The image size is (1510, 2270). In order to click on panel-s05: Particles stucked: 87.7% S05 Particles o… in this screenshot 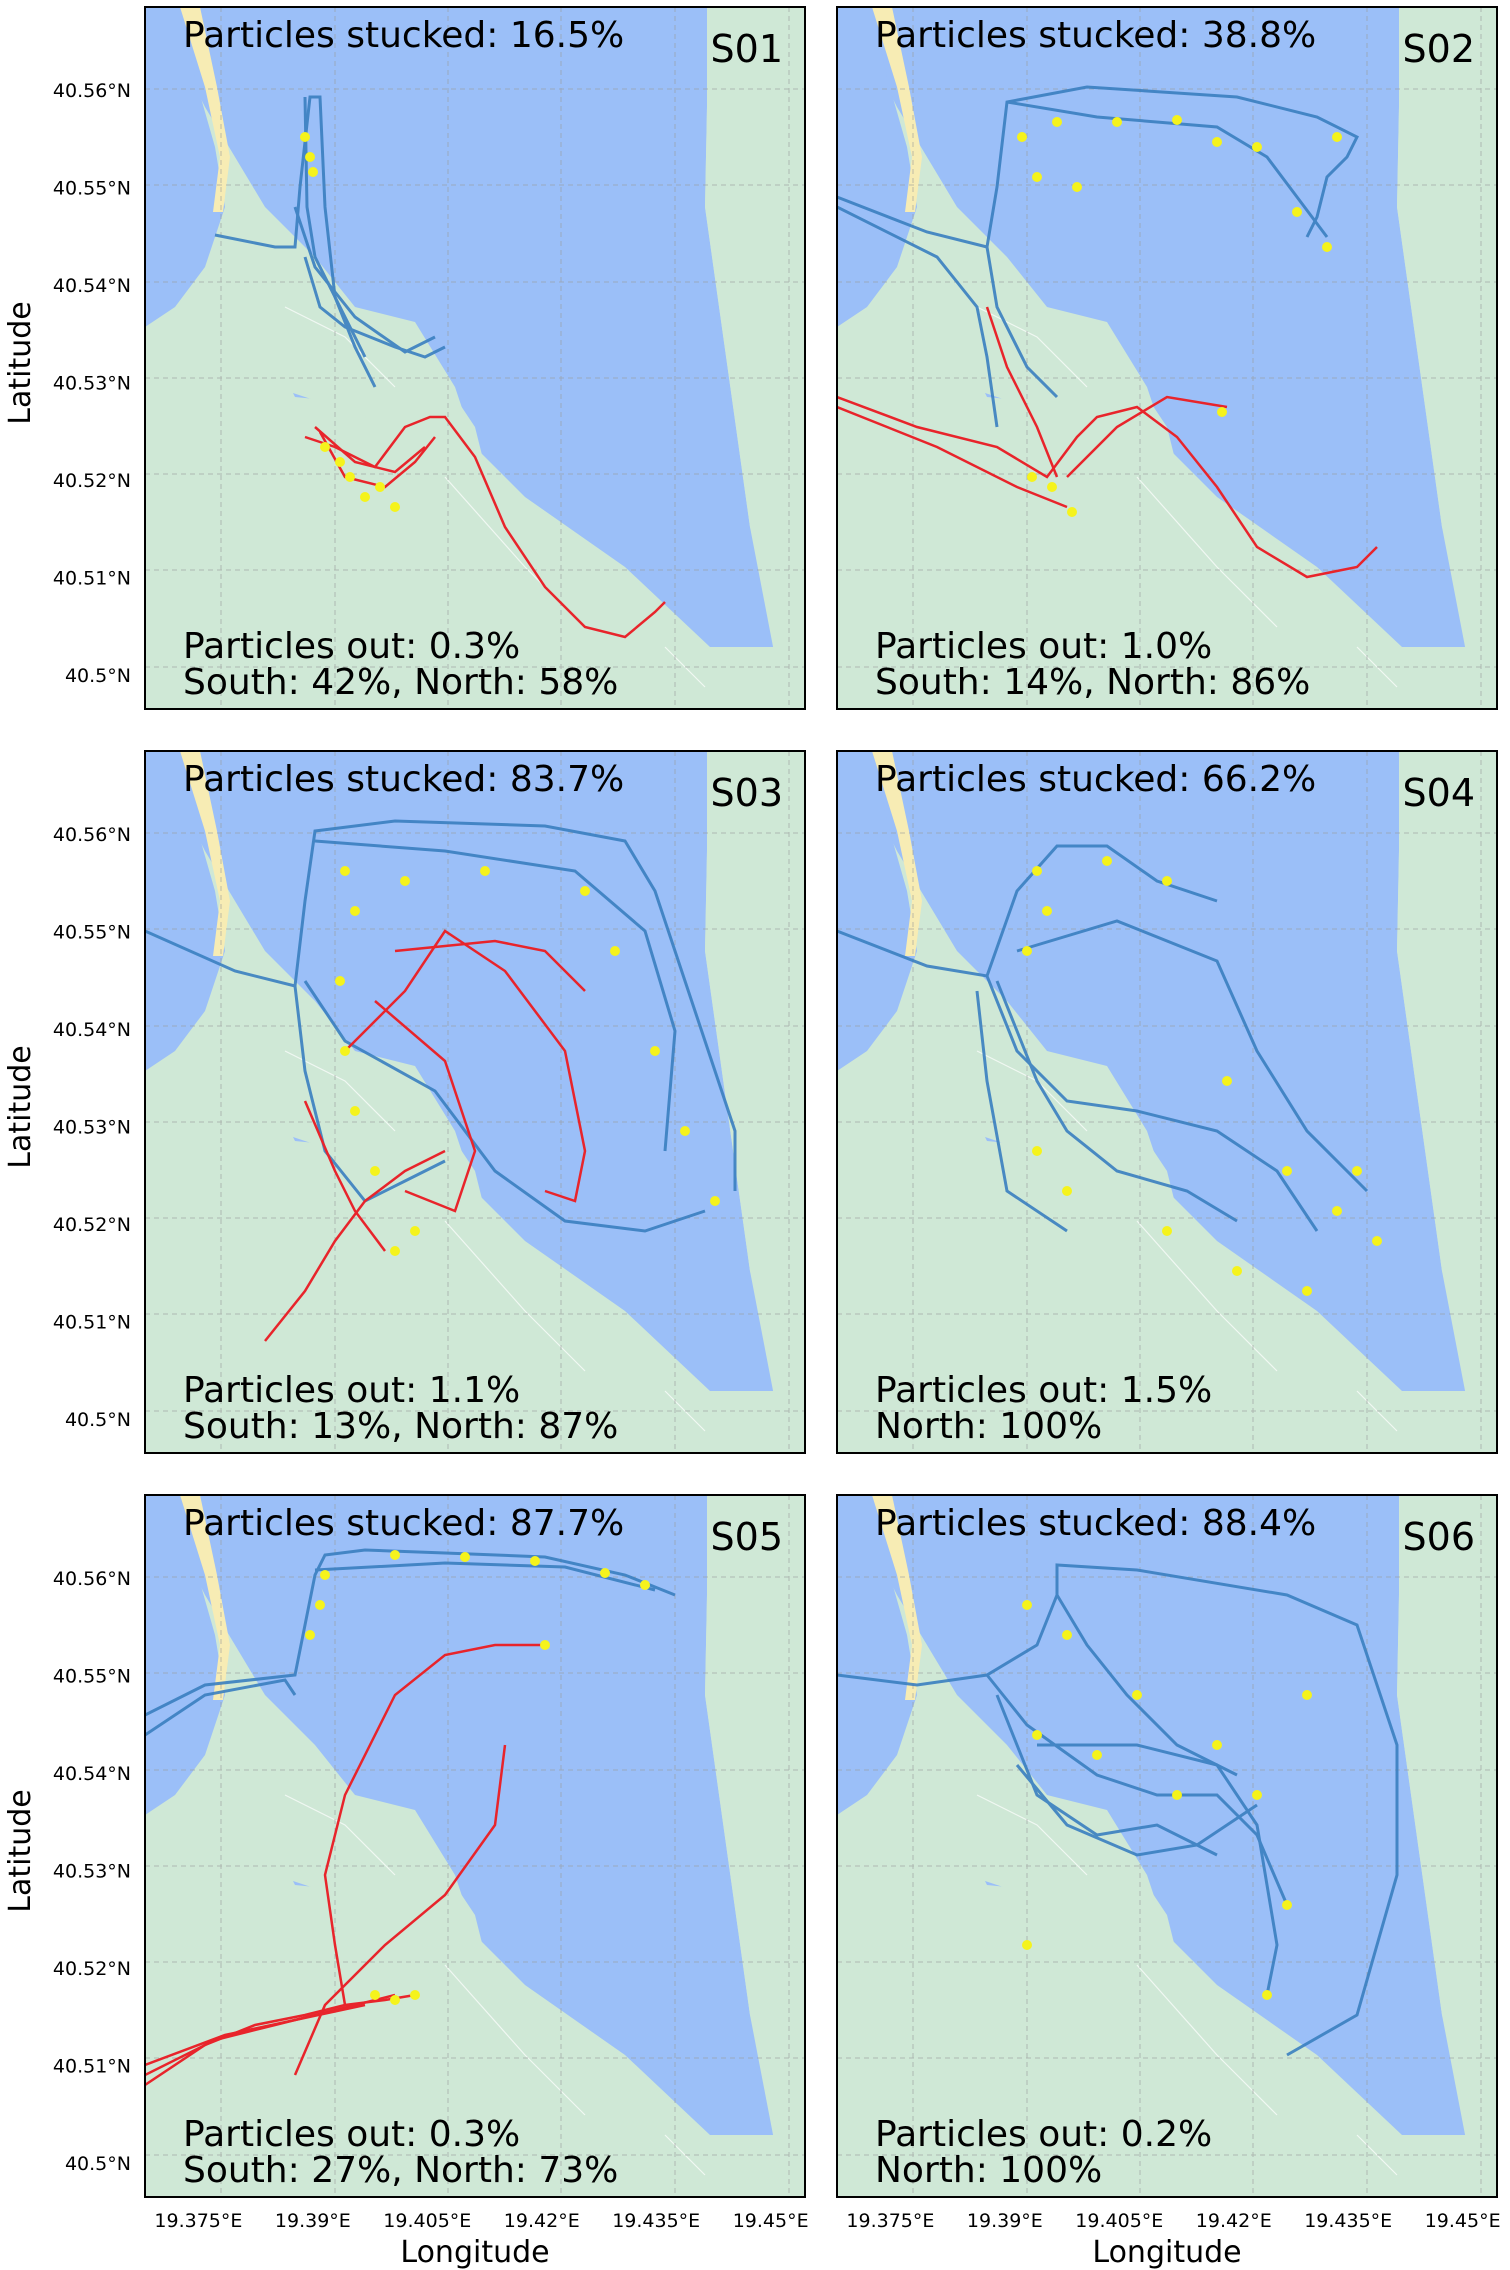, I will do `click(475, 1846)`.